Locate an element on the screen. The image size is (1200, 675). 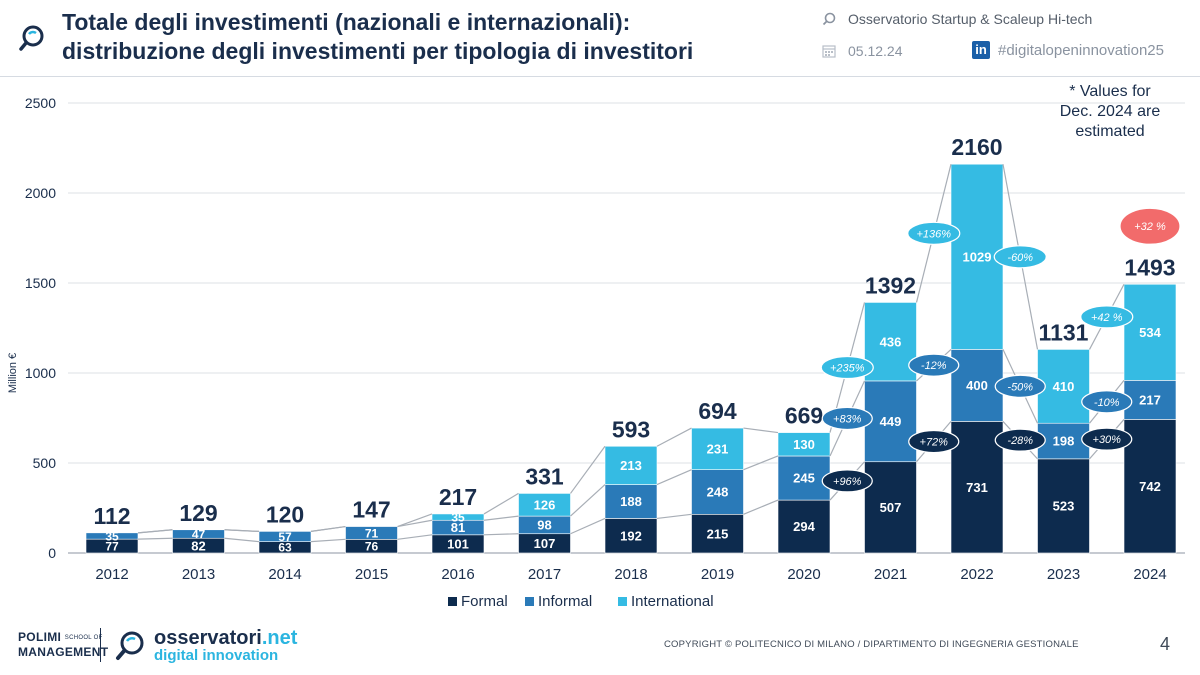
osv-domain: .net is located at coordinates (279, 638).